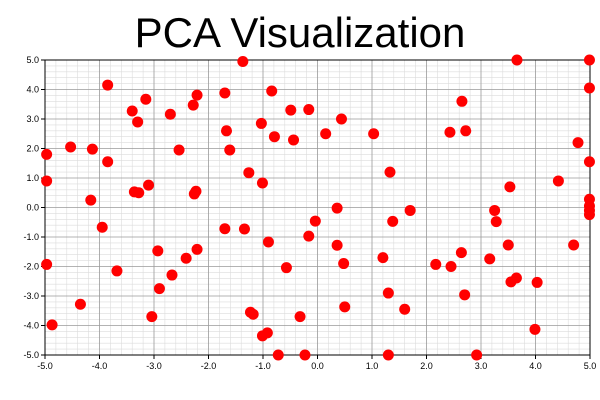  I want to click on x-tick-label: 3.0, so click(481, 366).